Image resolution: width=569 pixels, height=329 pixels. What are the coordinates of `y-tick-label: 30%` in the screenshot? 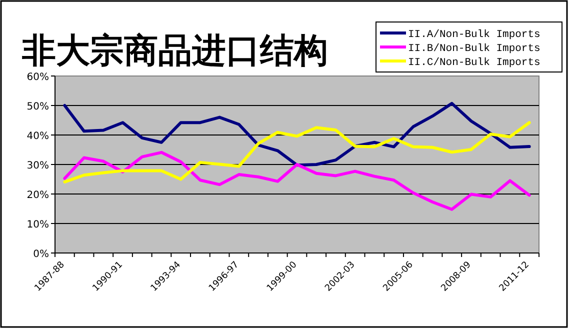 It's located at (37, 166).